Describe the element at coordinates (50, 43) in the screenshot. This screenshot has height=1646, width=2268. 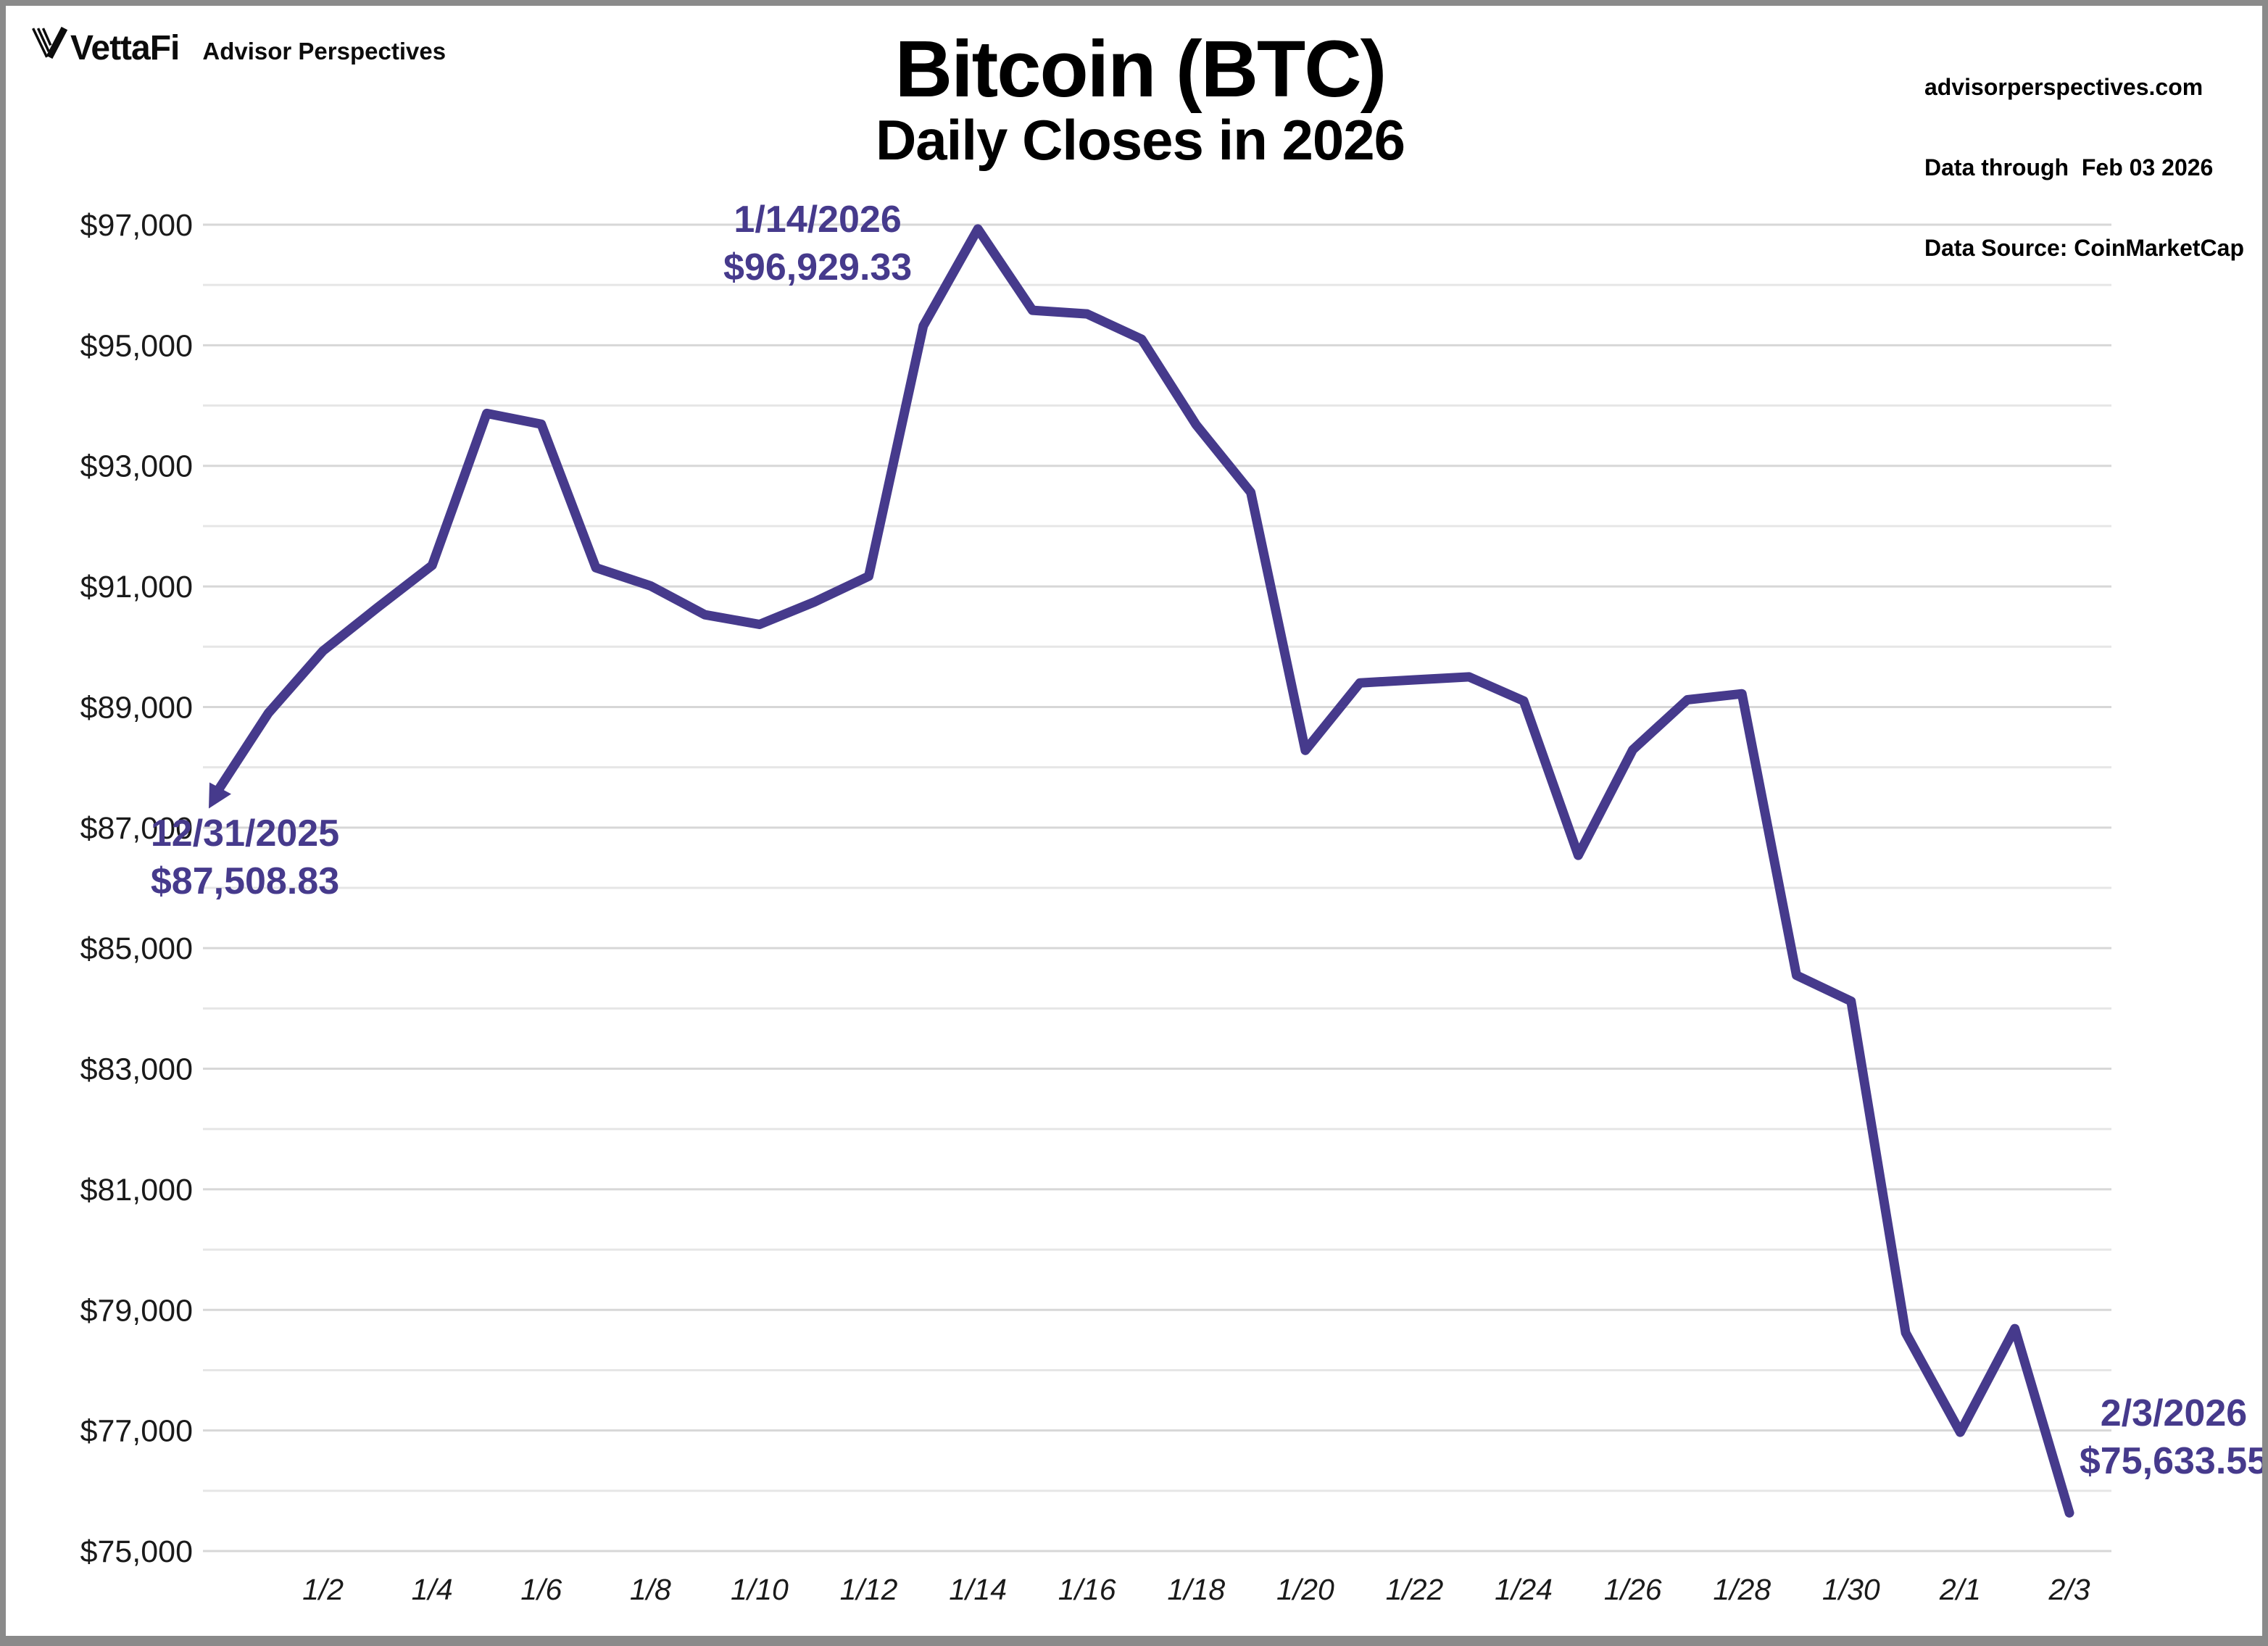
I see `vettafi-v-icon` at that location.